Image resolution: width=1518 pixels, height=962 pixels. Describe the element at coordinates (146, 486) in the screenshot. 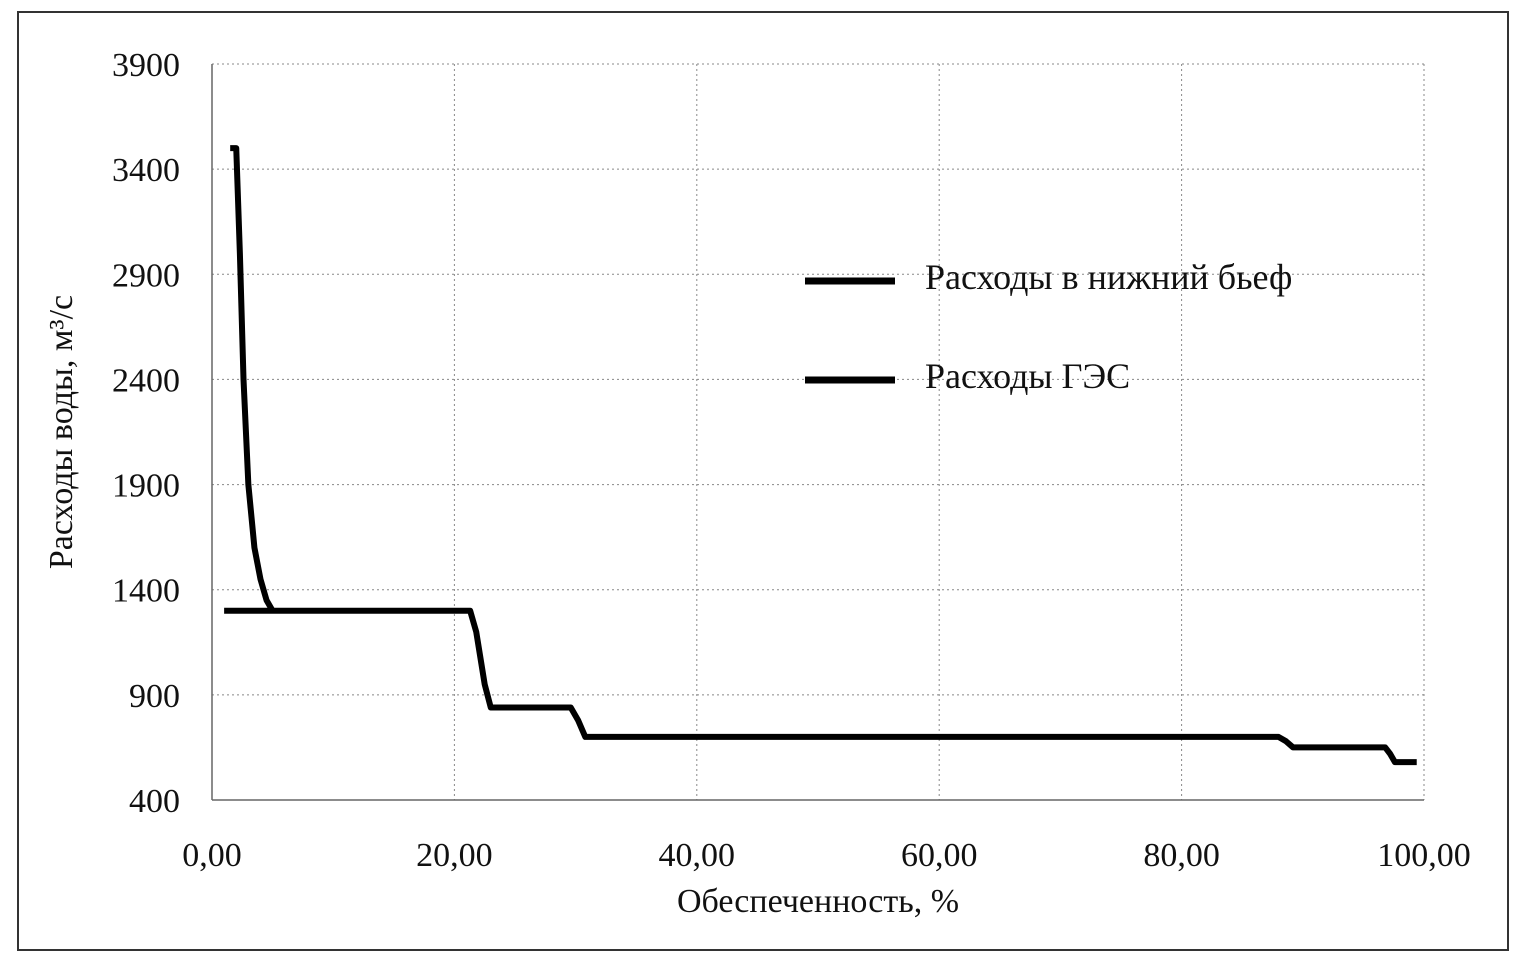

I see `y-tick-label: 1900` at that location.